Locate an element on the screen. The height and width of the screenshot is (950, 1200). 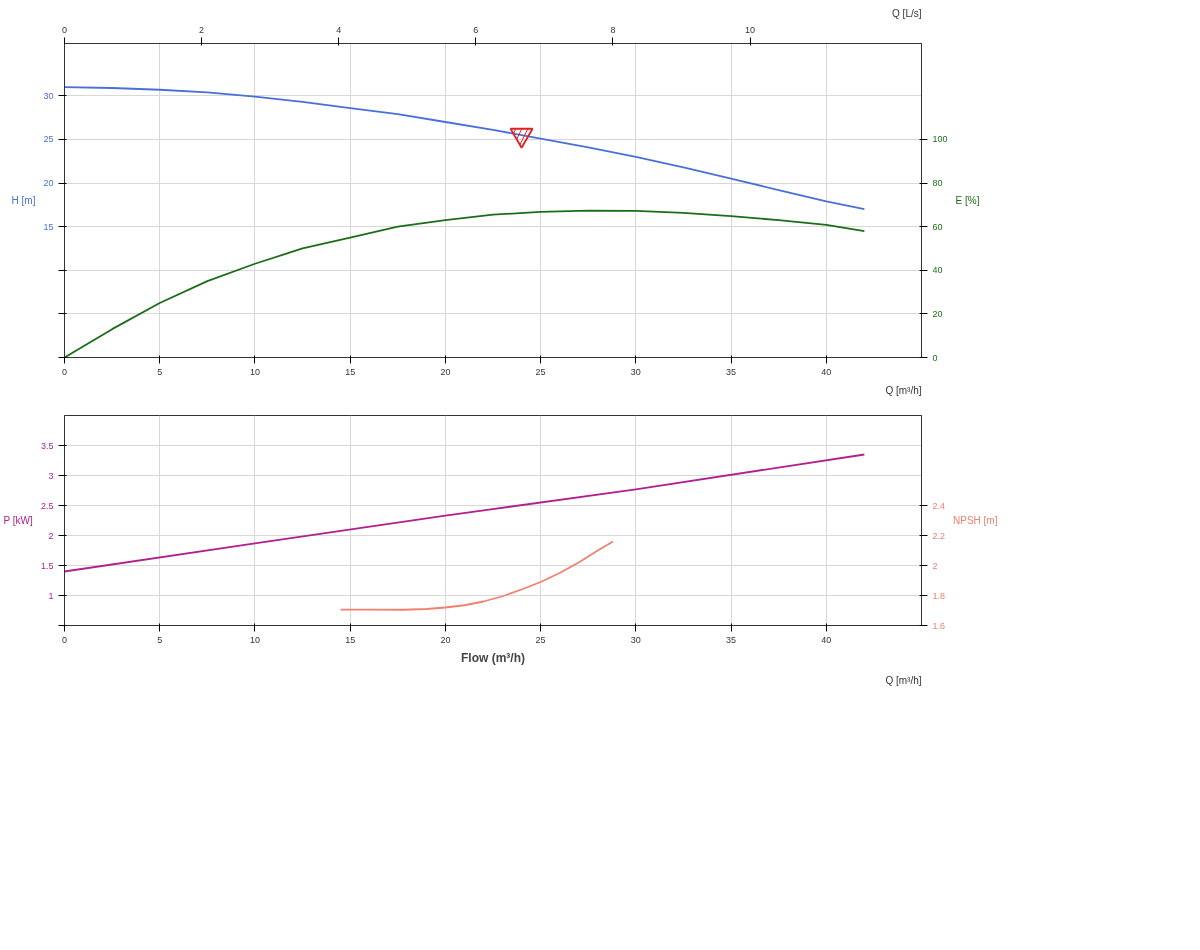
y2-axis-title: NPSH [m] is located at coordinates (975, 520).